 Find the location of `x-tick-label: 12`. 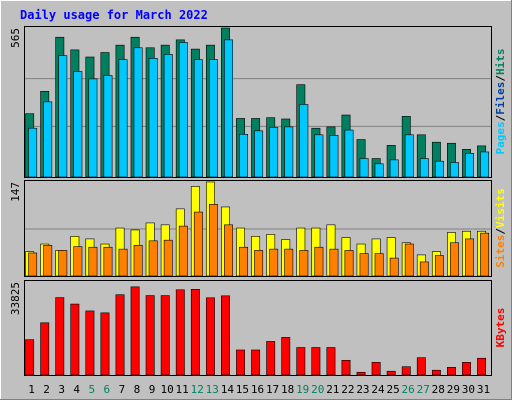

x-tick-label: 12 is located at coordinates (197, 389).